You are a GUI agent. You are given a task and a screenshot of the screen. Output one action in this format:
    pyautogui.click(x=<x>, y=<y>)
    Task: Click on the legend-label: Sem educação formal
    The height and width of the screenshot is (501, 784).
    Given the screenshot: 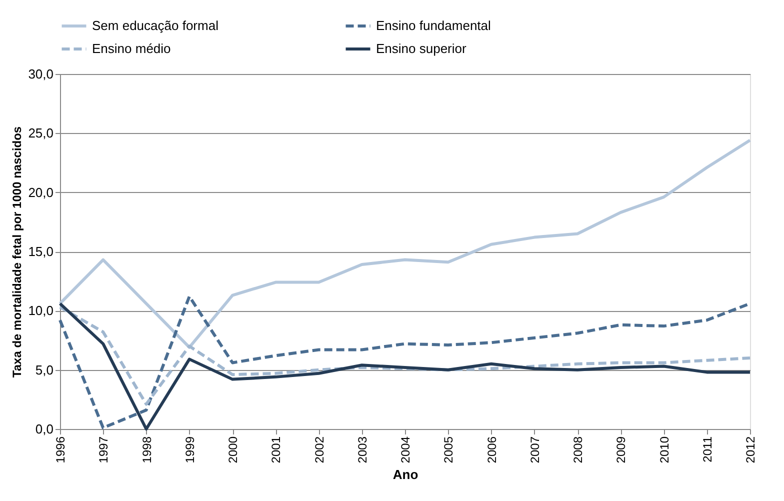 What is the action you would take?
    pyautogui.click(x=155, y=25)
    